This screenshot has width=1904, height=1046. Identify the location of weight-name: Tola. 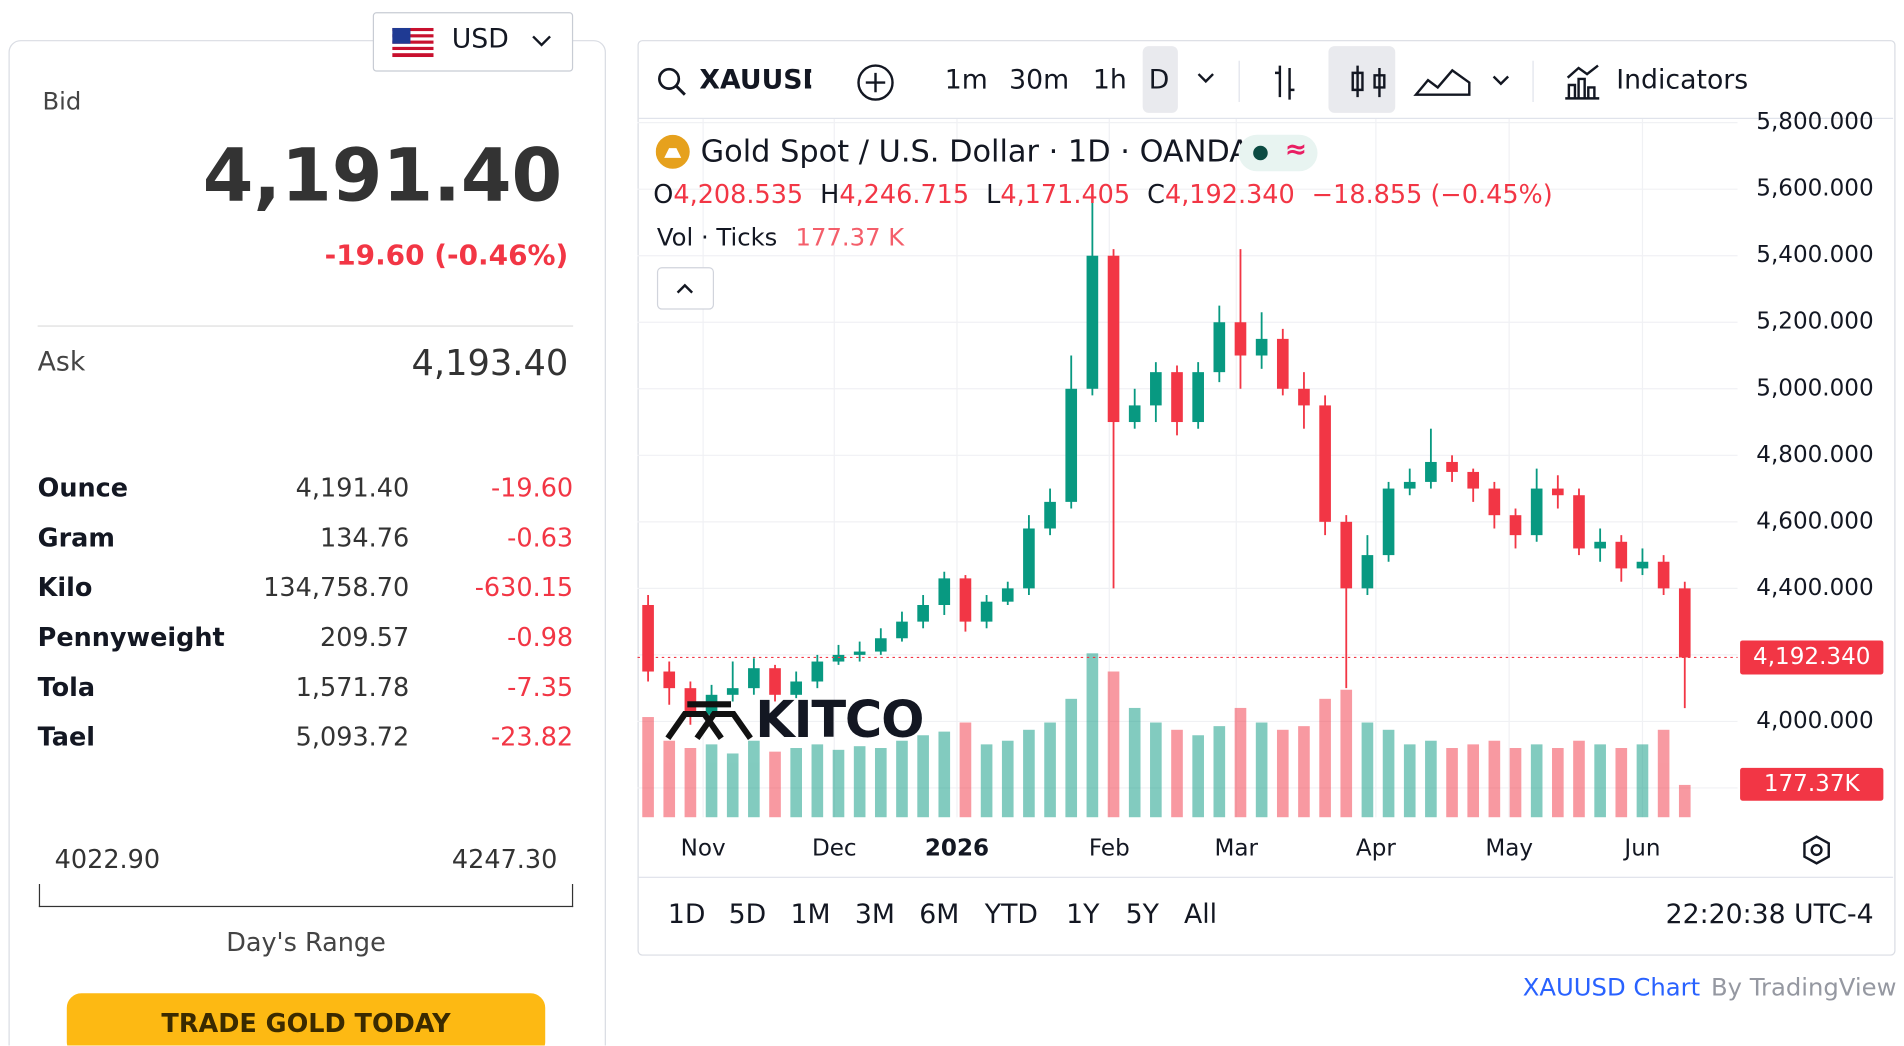
(66, 687).